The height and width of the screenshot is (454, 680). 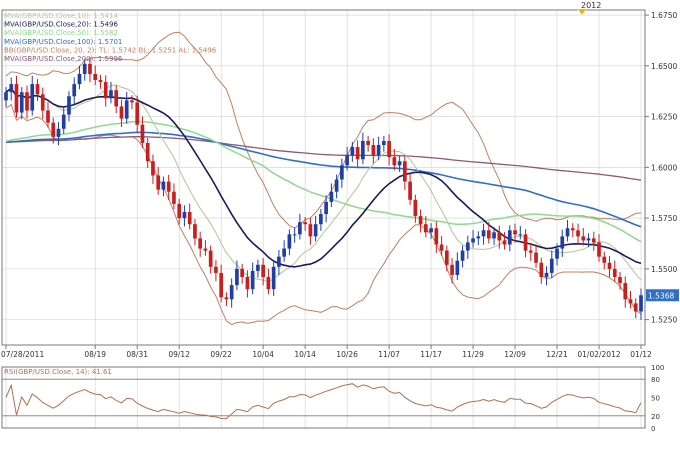 What do you see at coordinates (664, 218) in the screenshot?
I see `price-tick-label: 1.5750` at bounding box center [664, 218].